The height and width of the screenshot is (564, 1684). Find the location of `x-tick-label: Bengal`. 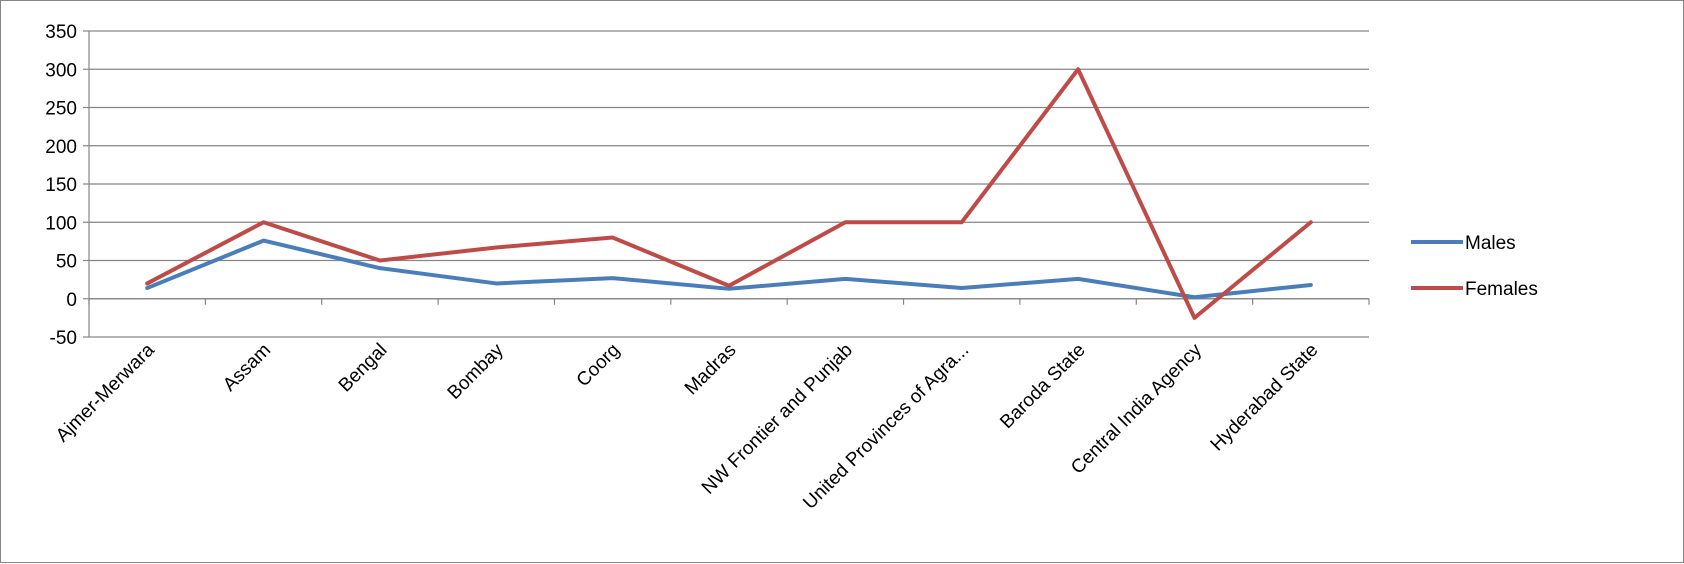

x-tick-label: Bengal is located at coordinates (363, 368).